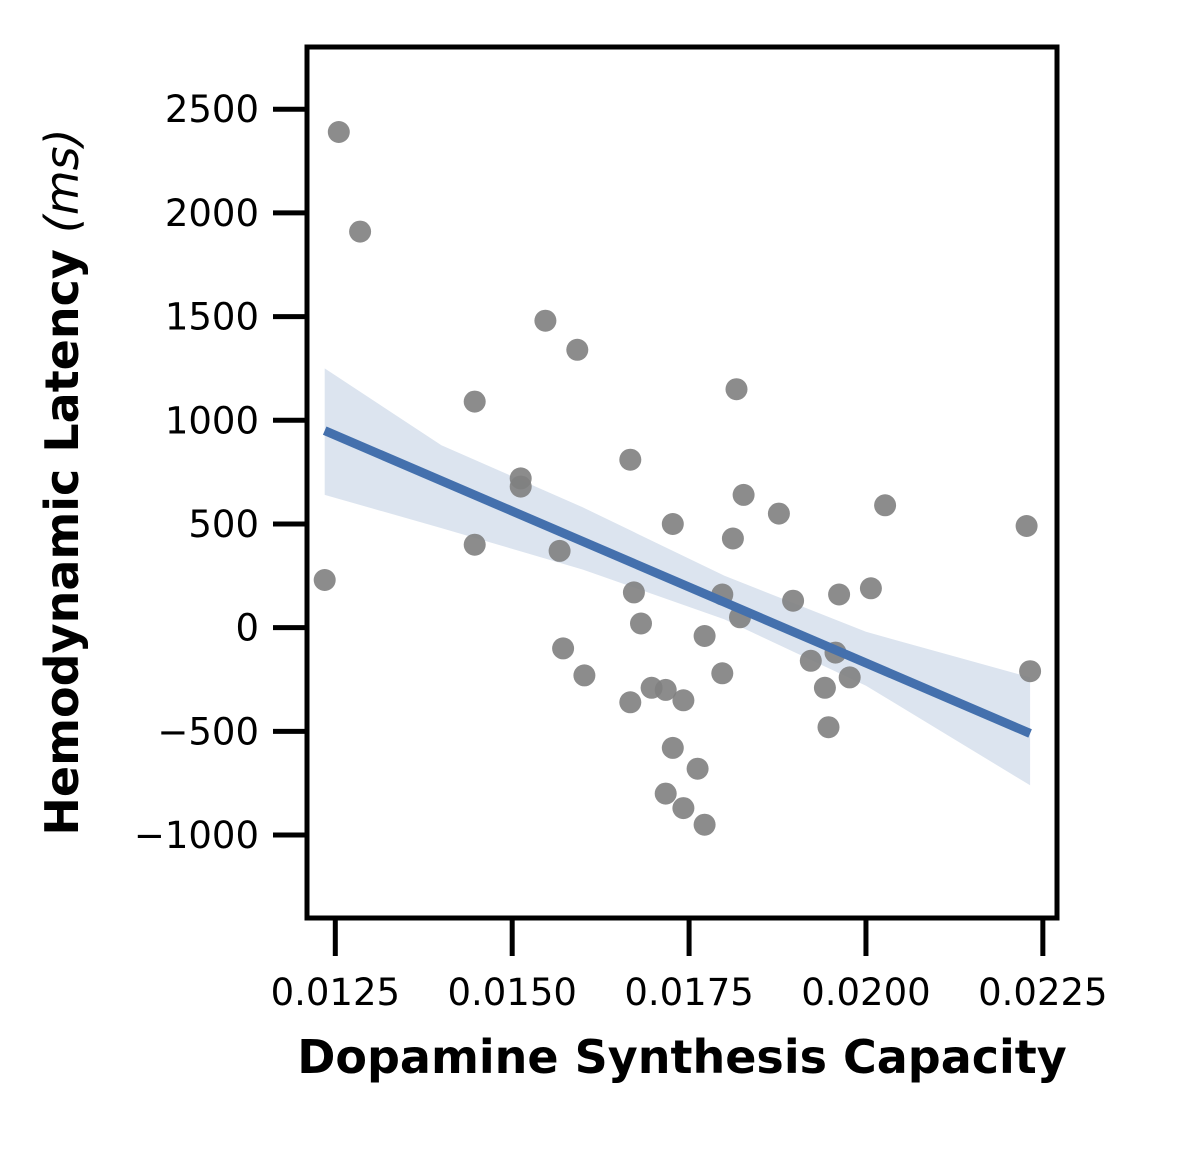  What do you see at coordinates (212, 317) in the screenshot?
I see `y-tick-label: 1500` at bounding box center [212, 317].